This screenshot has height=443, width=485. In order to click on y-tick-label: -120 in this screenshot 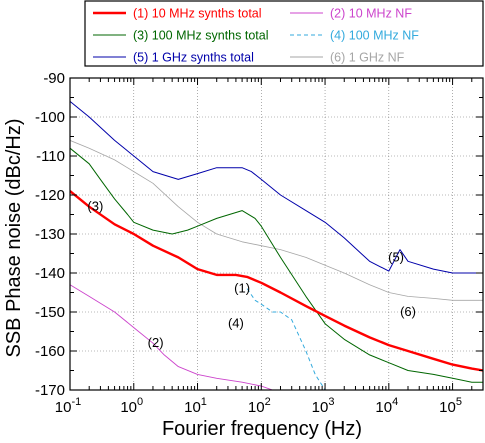, I will do `click(50, 195)`.